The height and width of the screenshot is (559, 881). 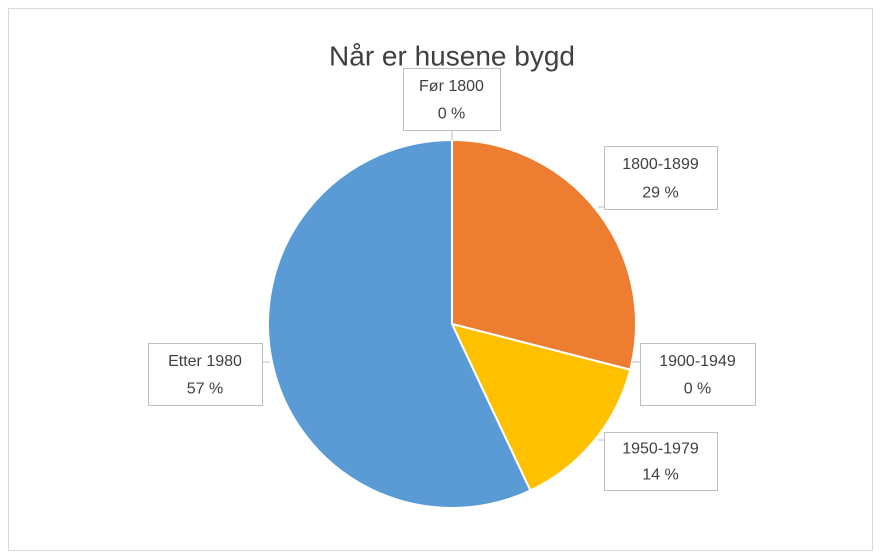 I want to click on chart-title: Når er husene bygd, so click(x=452, y=55).